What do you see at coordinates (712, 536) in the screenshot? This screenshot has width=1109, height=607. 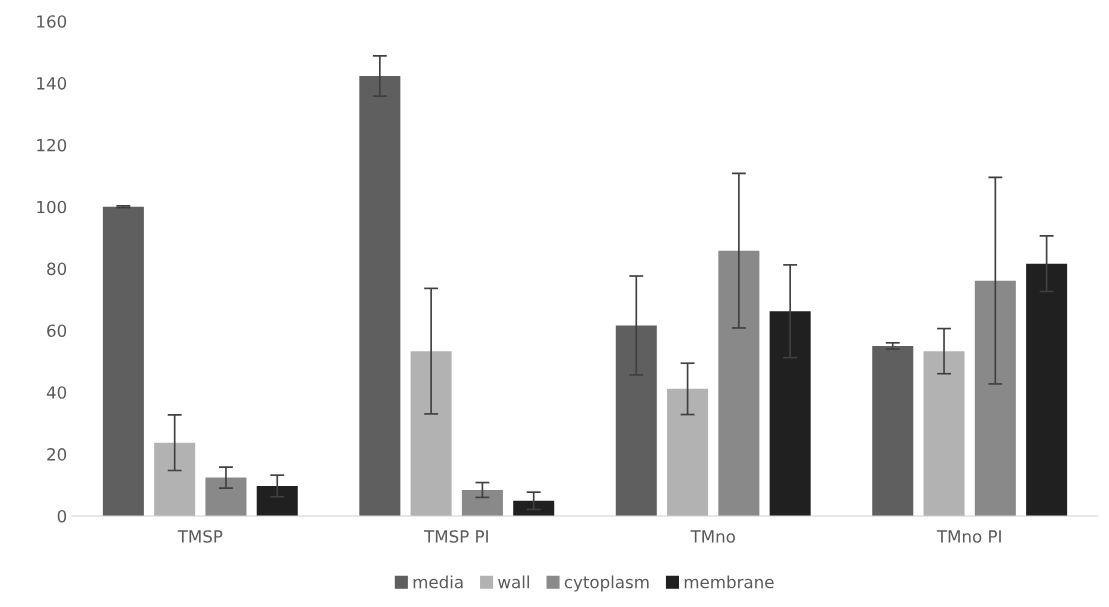 I see `x-tick-label: TMno` at bounding box center [712, 536].